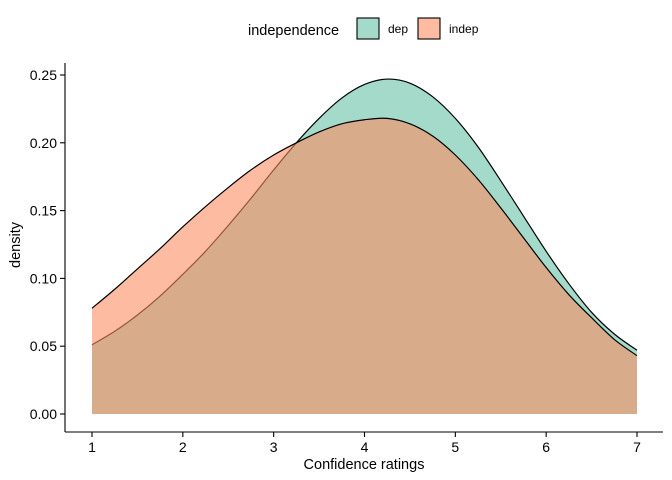 The image size is (672, 480). Describe the element at coordinates (183, 447) in the screenshot. I see `x-tick-label: 2` at that location.